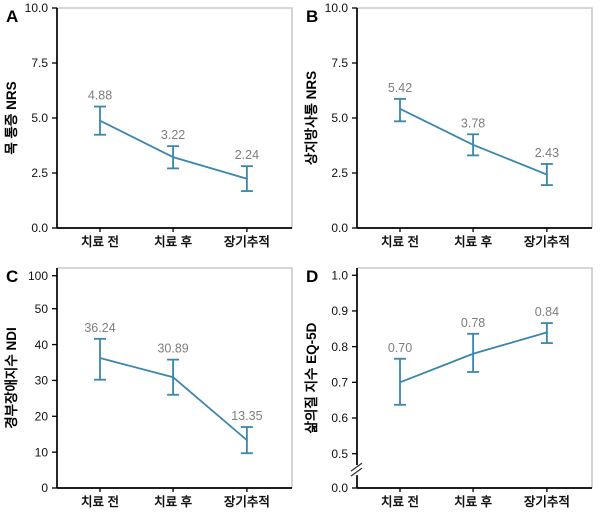 This screenshot has width=600, height=525. What do you see at coordinates (42, 381) in the screenshot?
I see `y-tick-label: 30` at bounding box center [42, 381].